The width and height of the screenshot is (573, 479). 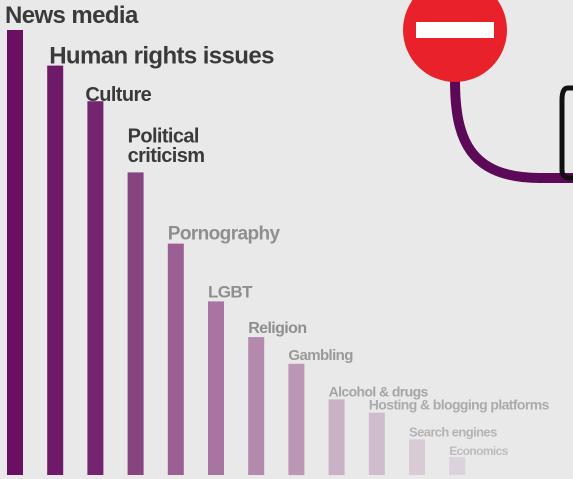 I want to click on bar-label-news-media: News media, so click(x=72, y=15).